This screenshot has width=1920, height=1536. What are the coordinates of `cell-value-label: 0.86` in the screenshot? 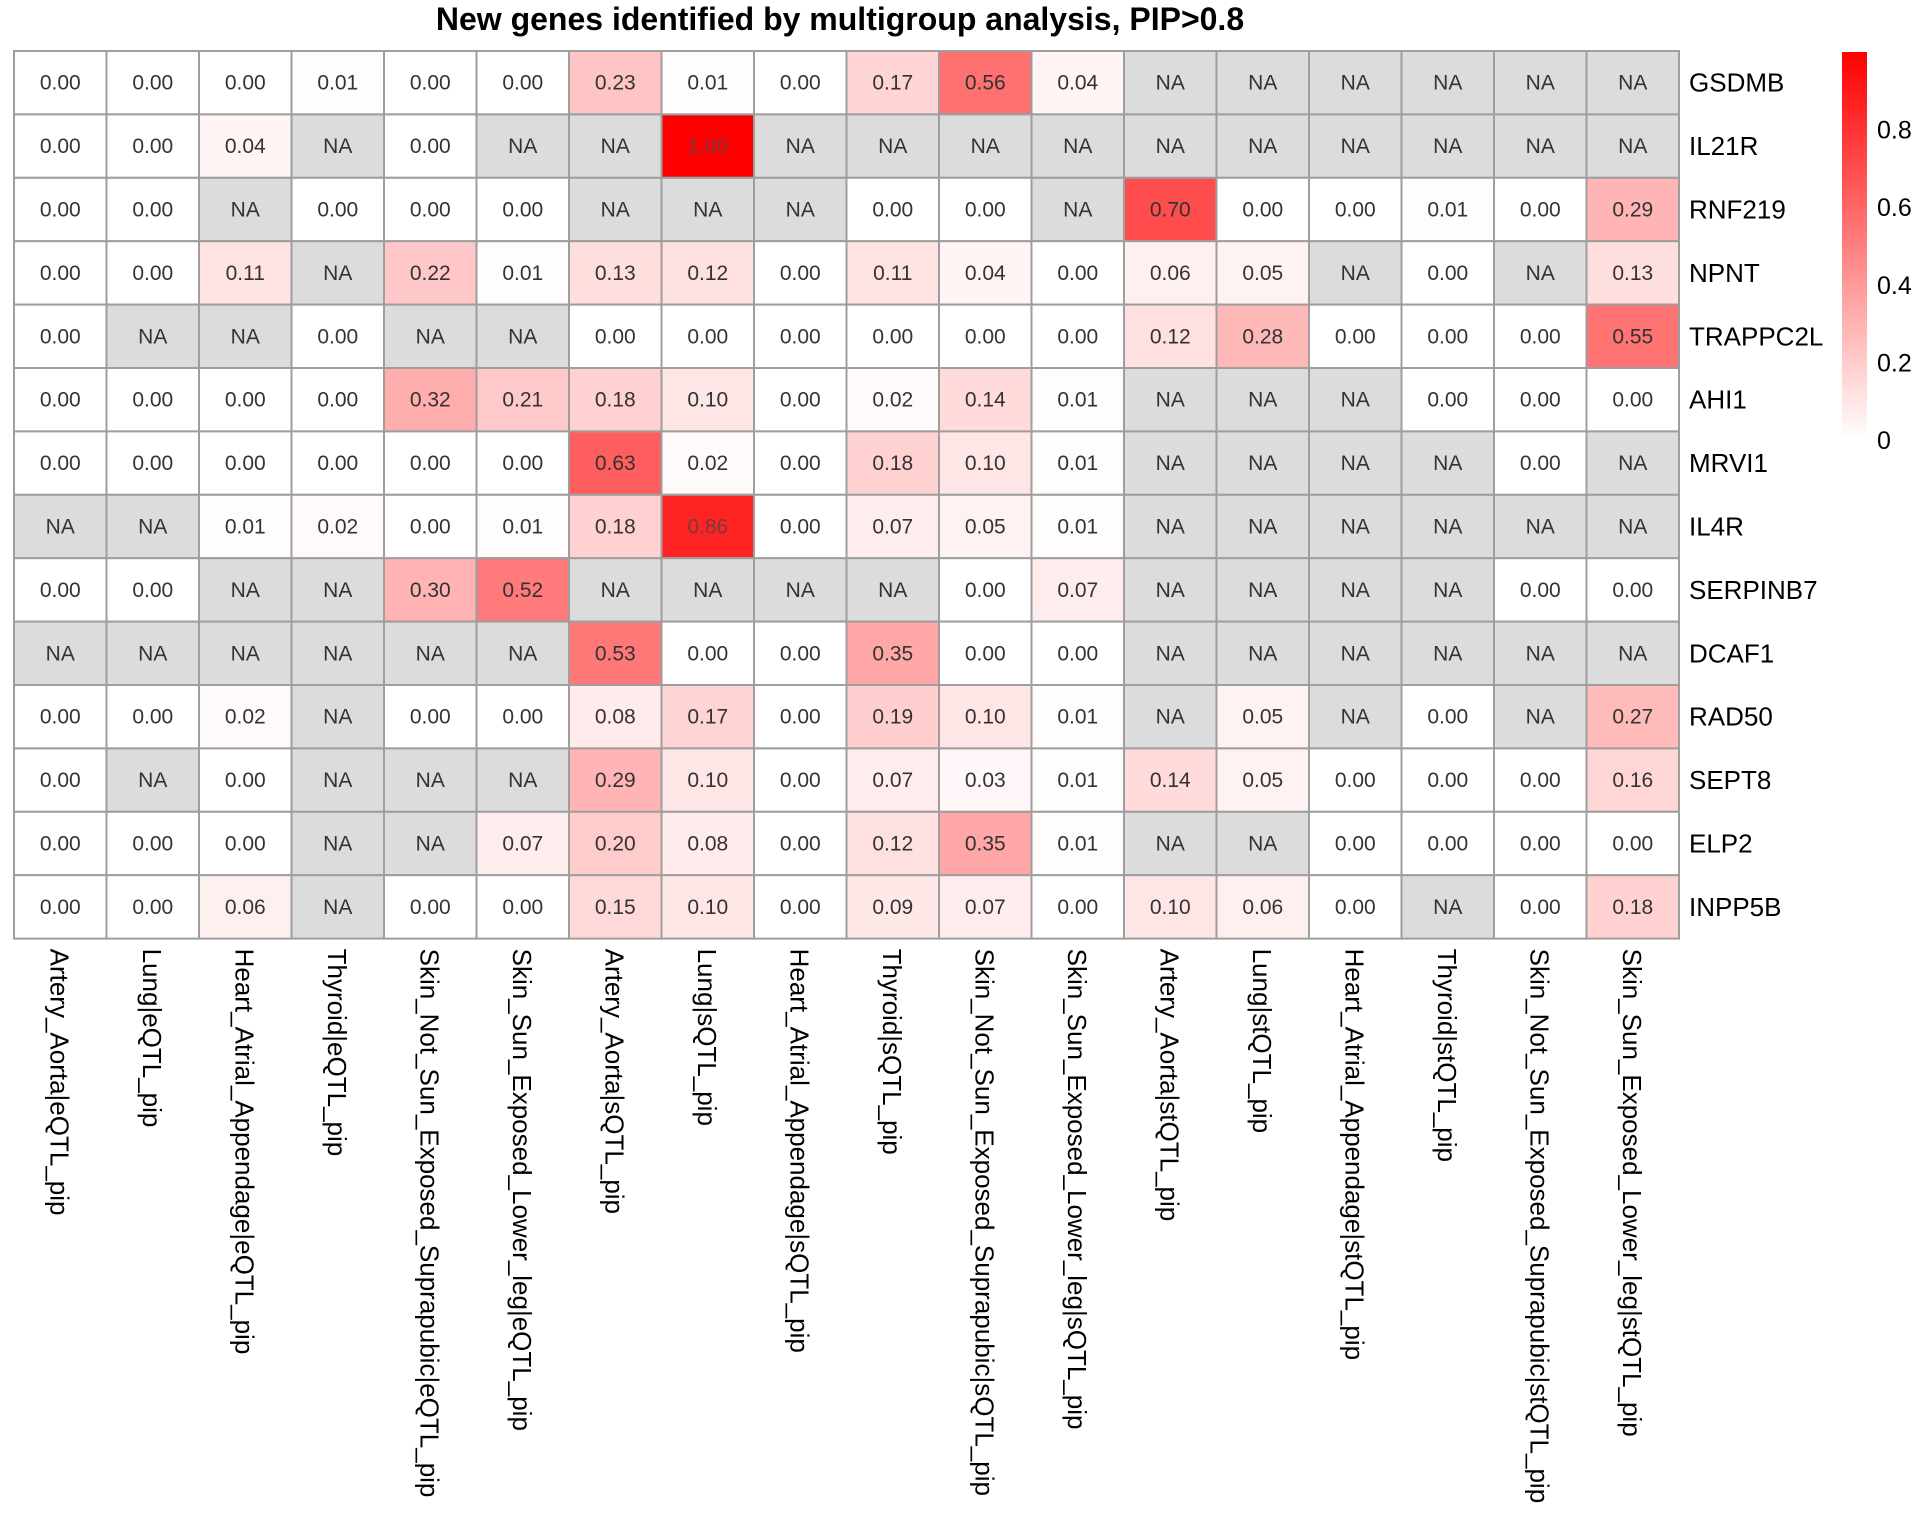 It's located at (707, 527).